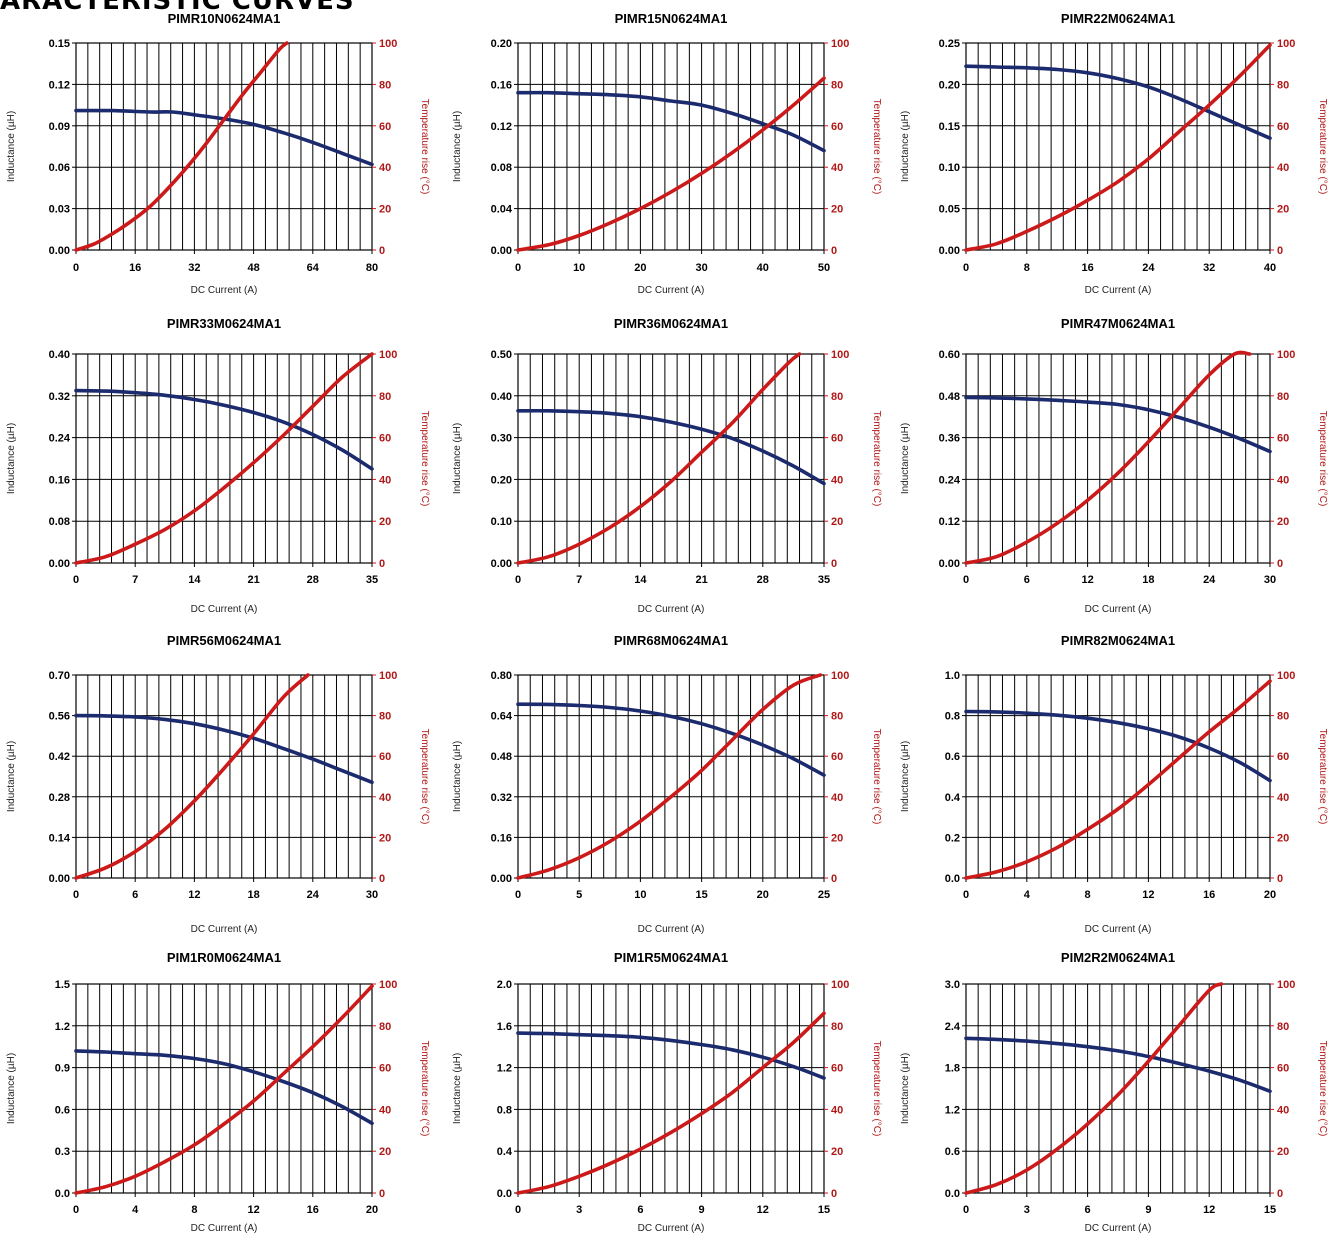 This screenshot has width=1336, height=1236. Describe the element at coordinates (579, 895) in the screenshot. I see `x-tick-label: 5` at that location.